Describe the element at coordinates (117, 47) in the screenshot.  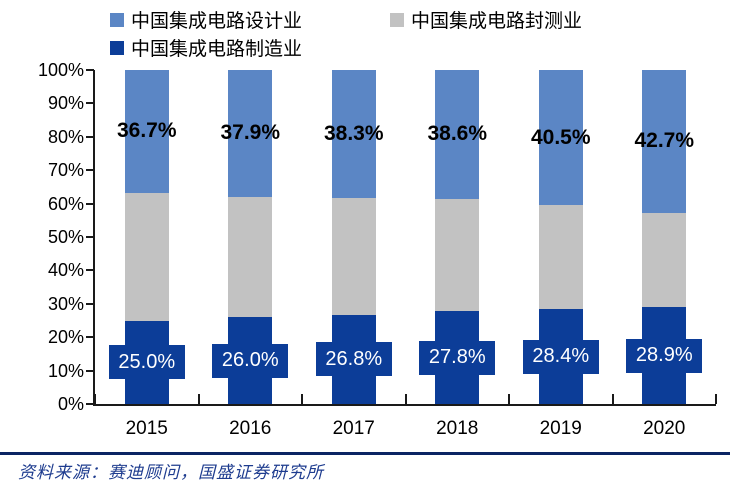
I see `legend-swatch-manufacturing` at that location.